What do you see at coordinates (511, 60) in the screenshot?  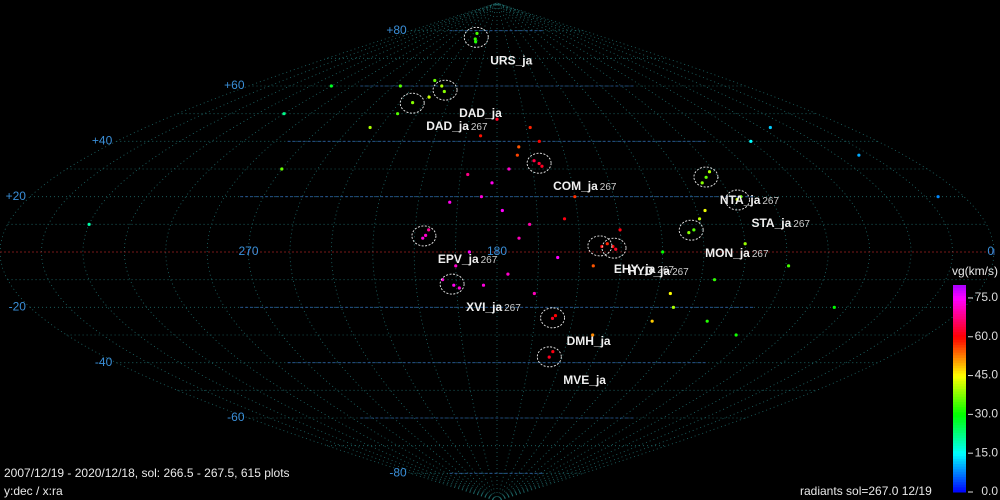 I see `shower-label: URS_ja` at bounding box center [511, 60].